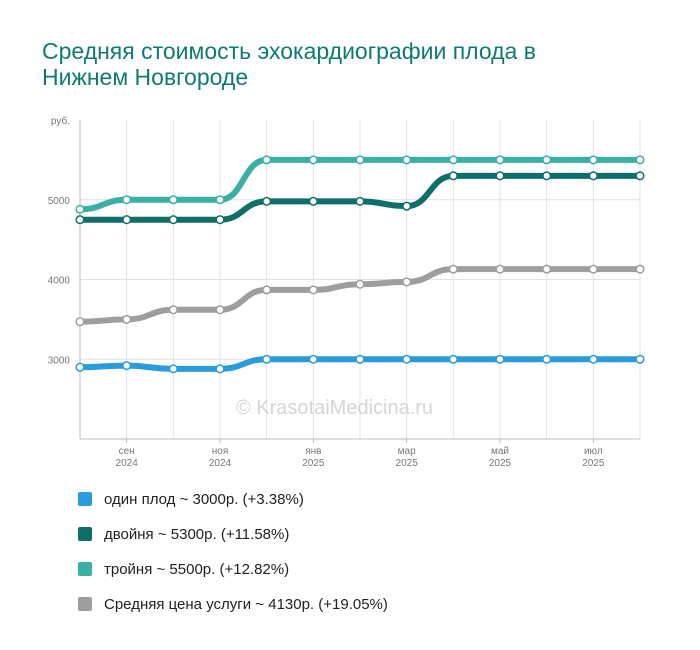 The image size is (700, 650). What do you see at coordinates (60, 121) in the screenshot?
I see `y-axis-unit-label: руб.` at bounding box center [60, 121].